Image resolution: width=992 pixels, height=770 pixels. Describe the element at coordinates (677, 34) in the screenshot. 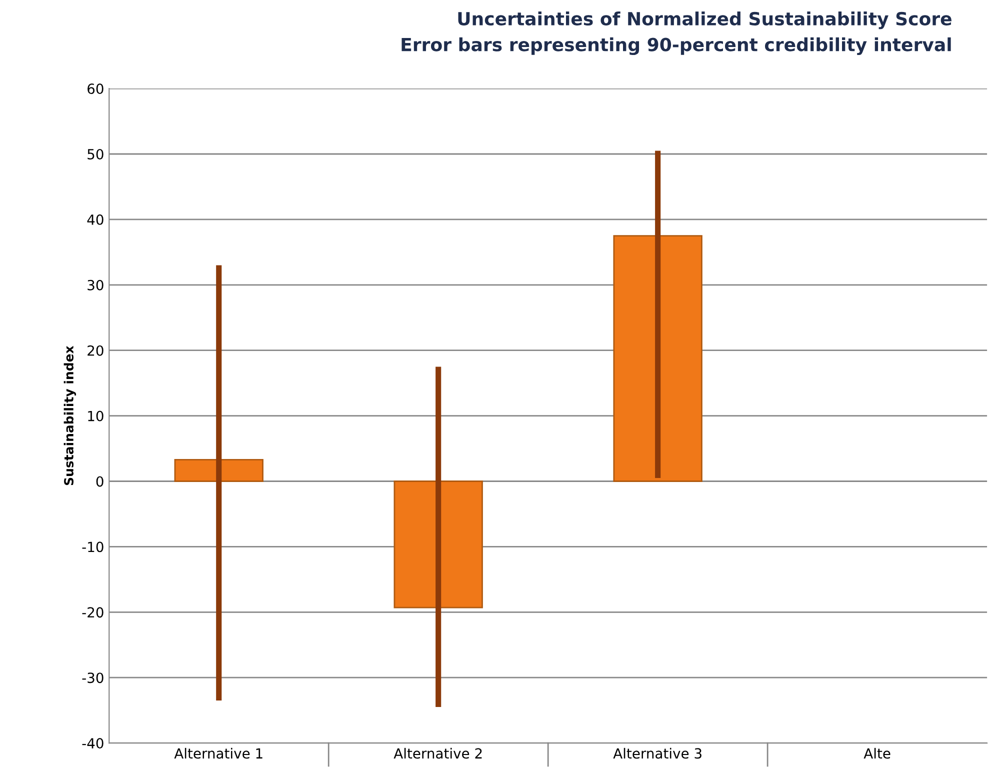

I see `chart-title: Uncertainties of Normalized Sustainability Score Error bars representing 90-percent credibility interval` at that location.